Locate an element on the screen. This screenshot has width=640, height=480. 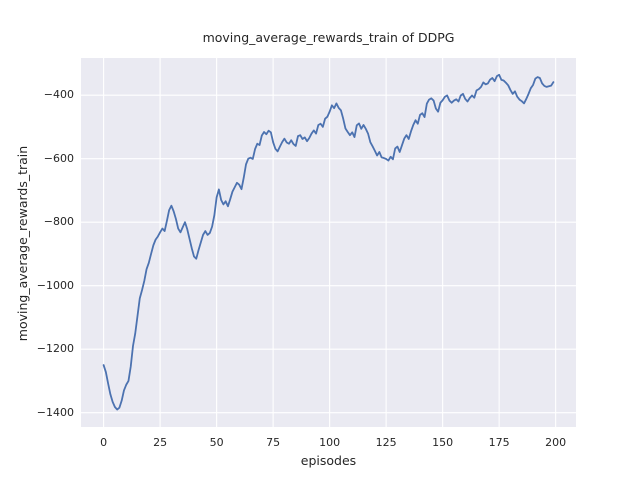
x-tick-label: 150 is located at coordinates (443, 442).